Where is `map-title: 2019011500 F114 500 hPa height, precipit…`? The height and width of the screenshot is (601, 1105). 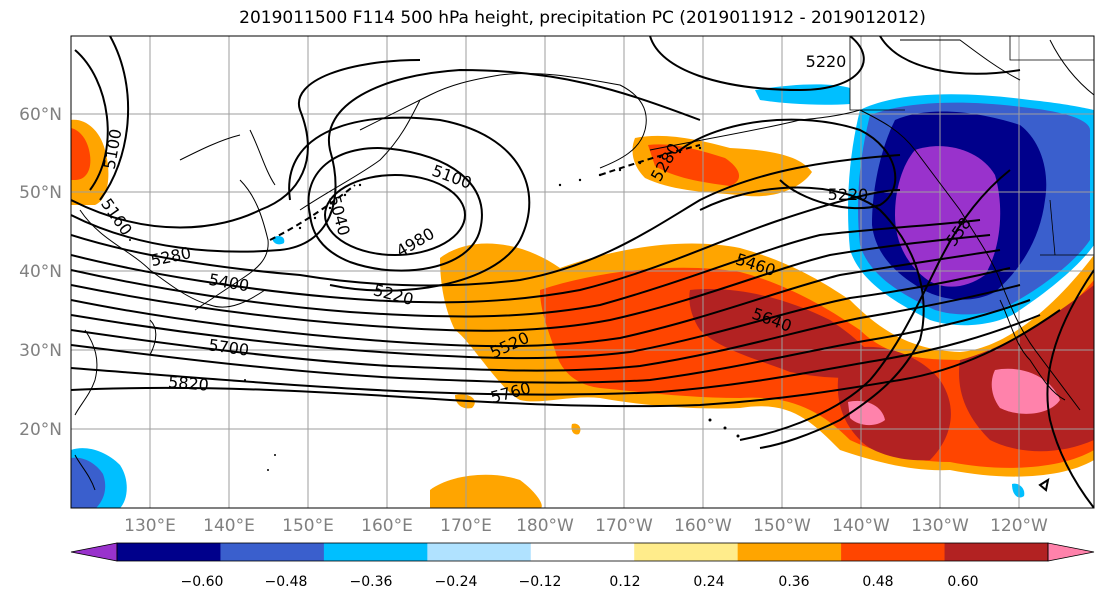
map-title: 2019011500 F114 500 hPa height, precipit… is located at coordinates (582, 18).